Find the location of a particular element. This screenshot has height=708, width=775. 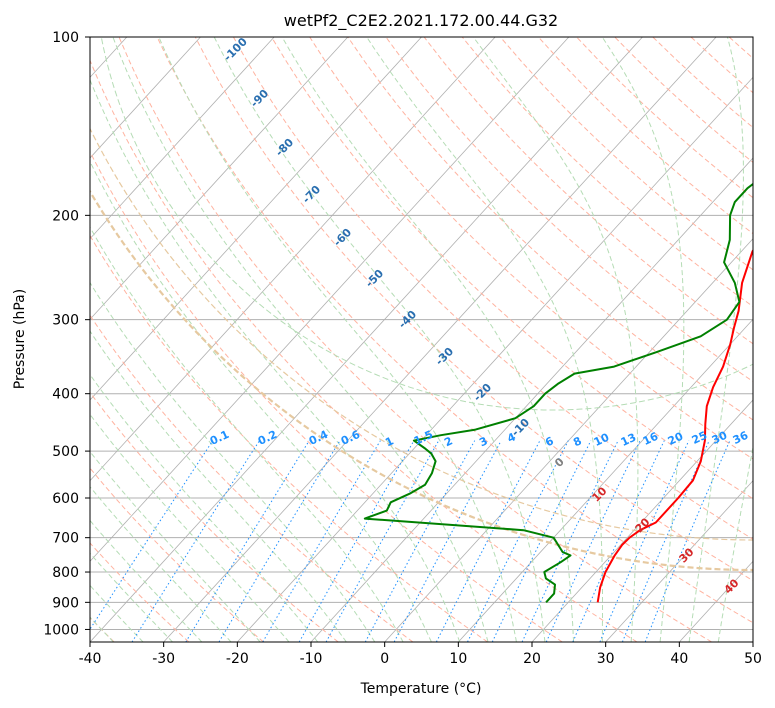

moist-adiabat-label: 10 is located at coordinates (600, 494).